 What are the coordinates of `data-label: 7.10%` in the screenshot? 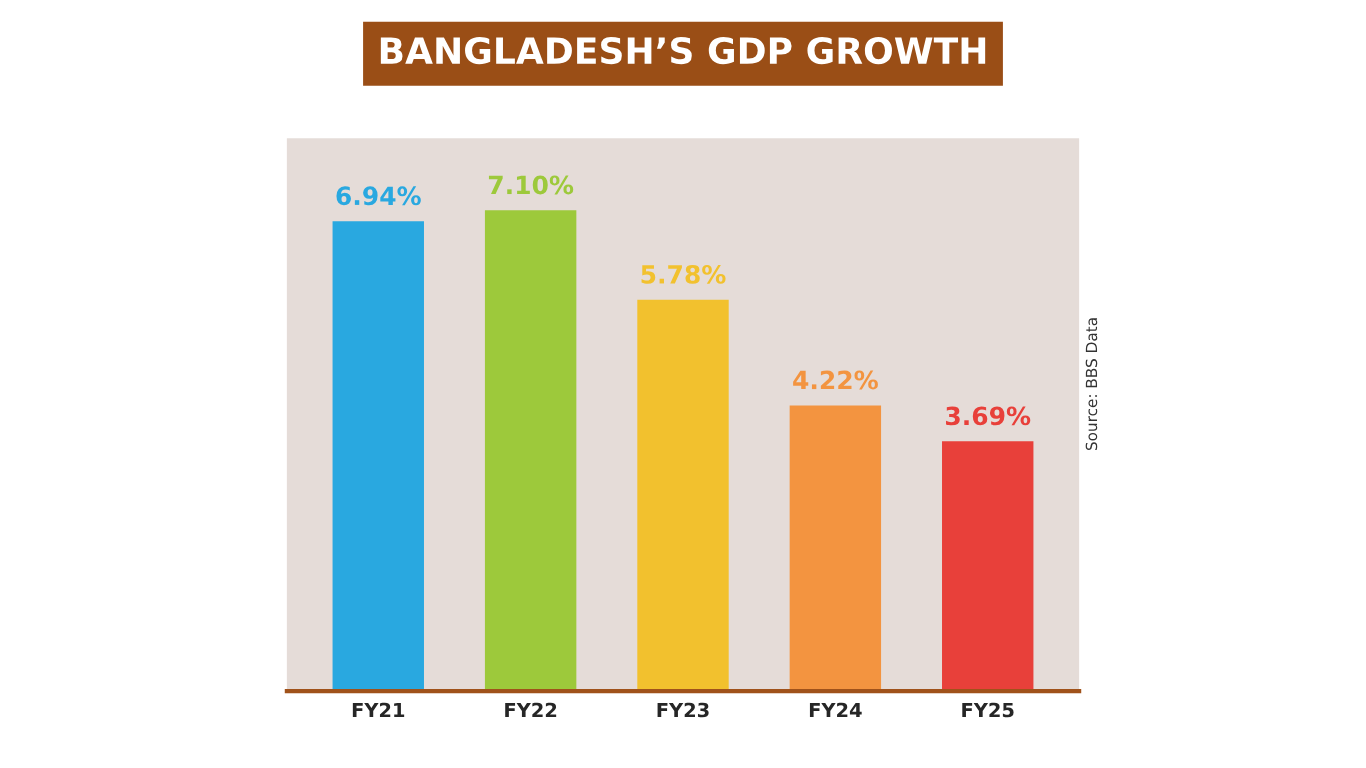 It's located at (531, 185).